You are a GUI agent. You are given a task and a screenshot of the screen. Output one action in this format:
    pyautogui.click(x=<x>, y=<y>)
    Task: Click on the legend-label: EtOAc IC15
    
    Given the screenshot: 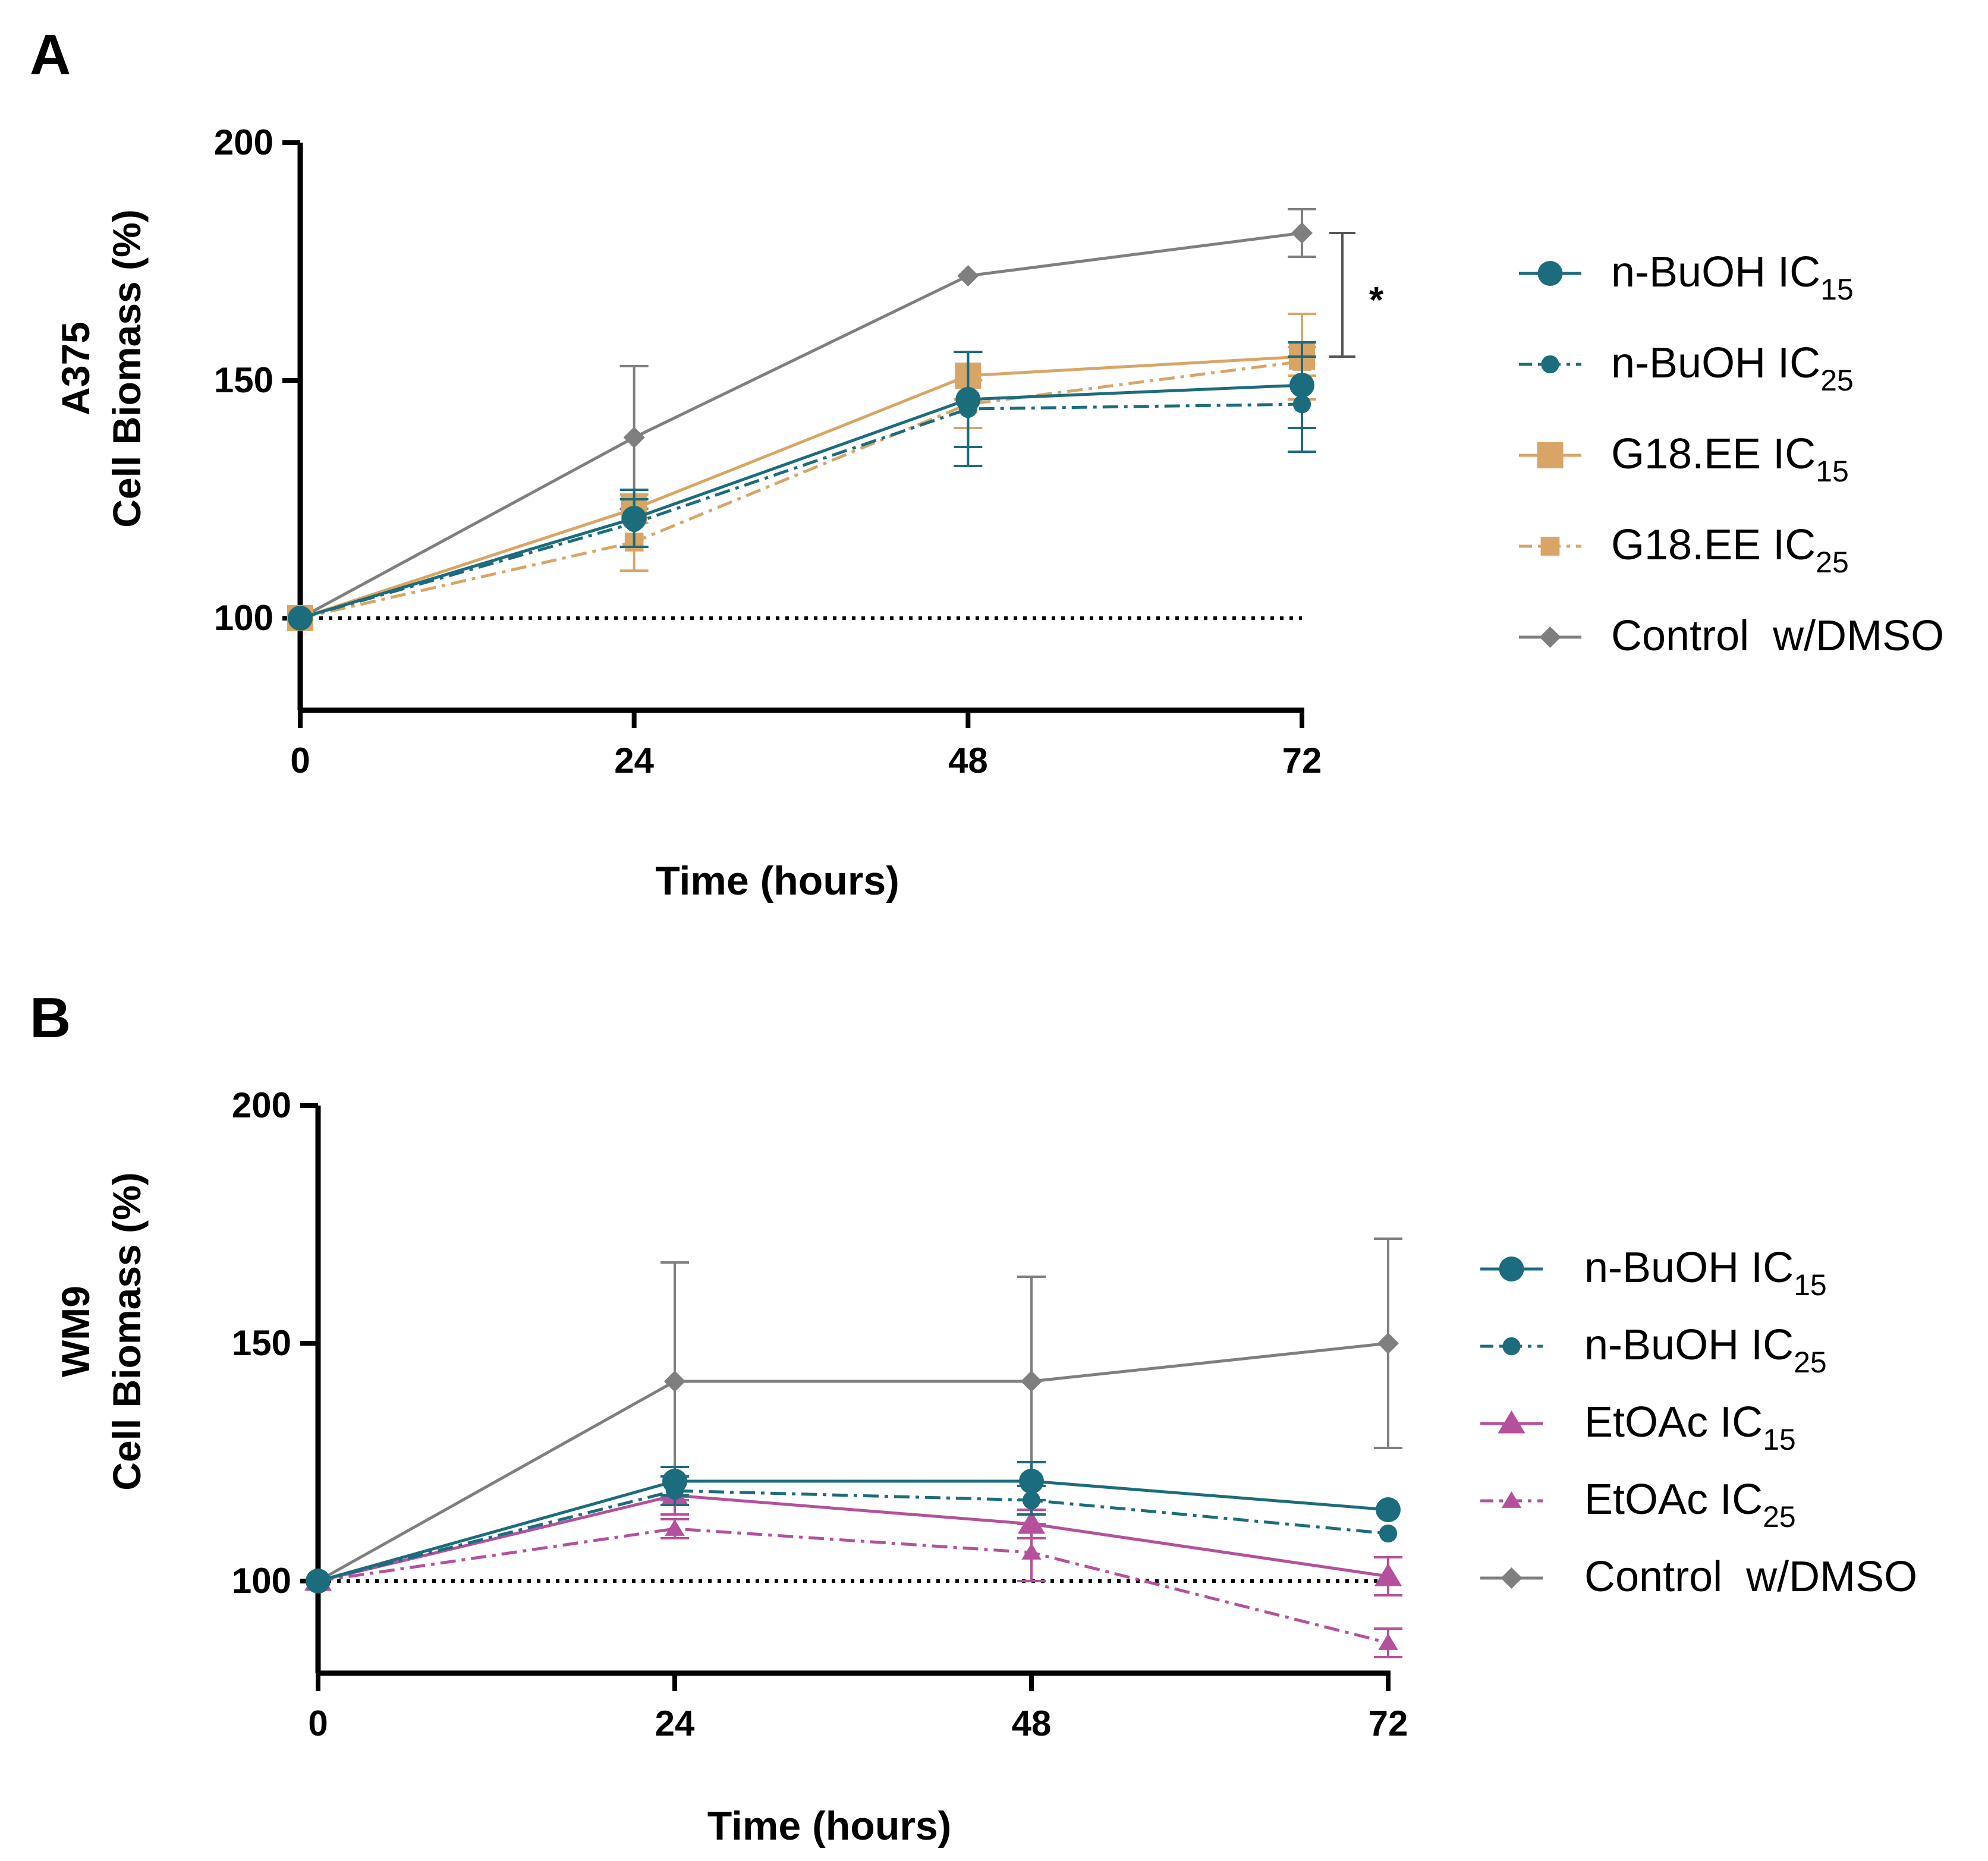 What is the action you would take?
    pyautogui.click(x=1690, y=1427)
    